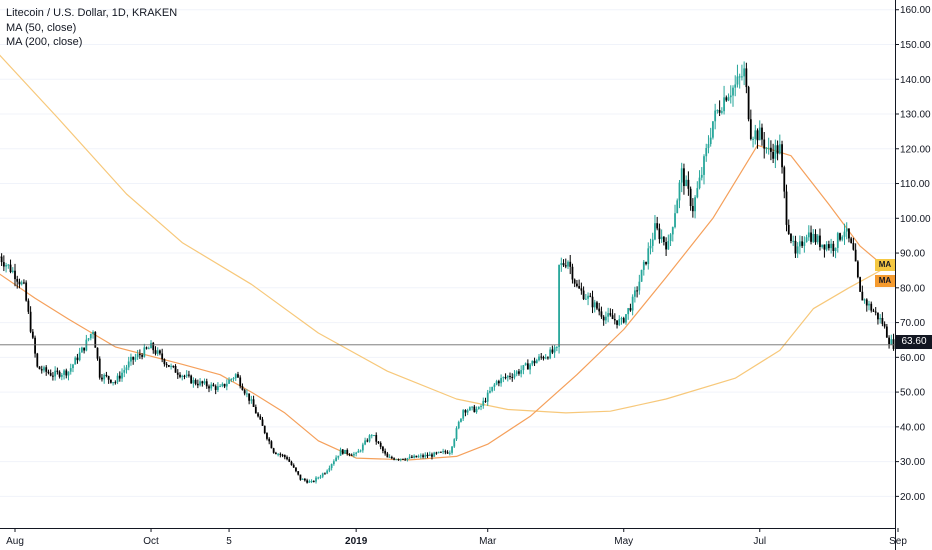 Image resolution: width=932 pixels, height=550 pixels. Describe the element at coordinates (469, 537) in the screenshot. I see `time-scale: AugOct52019MarMayJulSepNov` at that location.